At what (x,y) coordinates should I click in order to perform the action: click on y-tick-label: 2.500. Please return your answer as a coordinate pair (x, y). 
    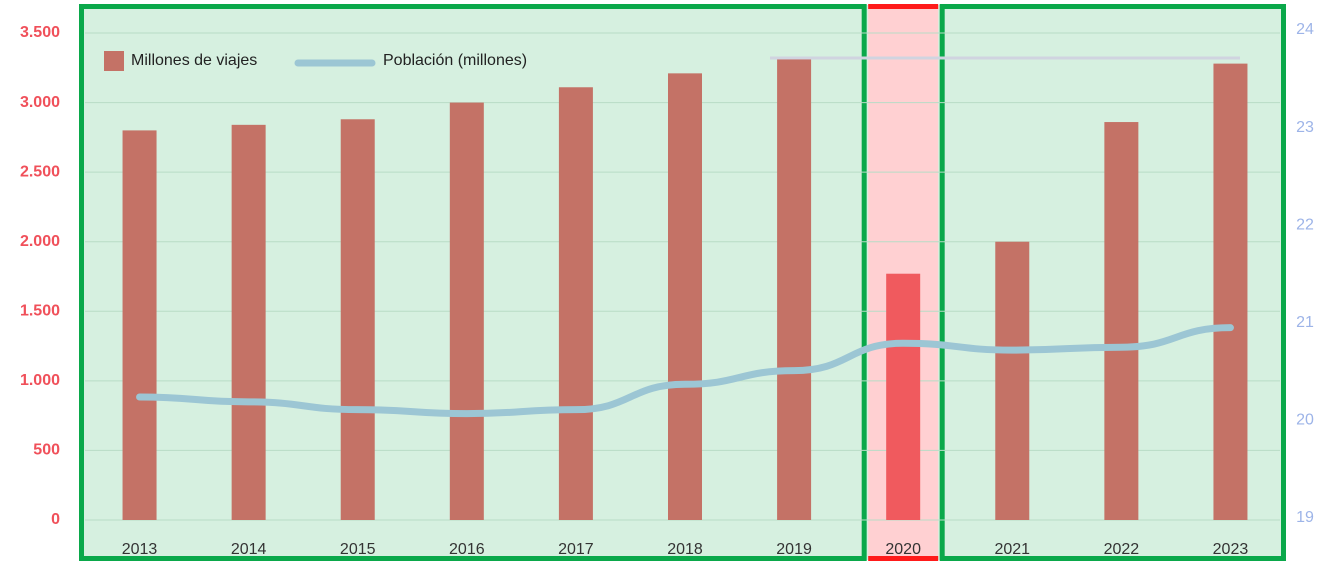
    Looking at the image, I should click on (40, 171).